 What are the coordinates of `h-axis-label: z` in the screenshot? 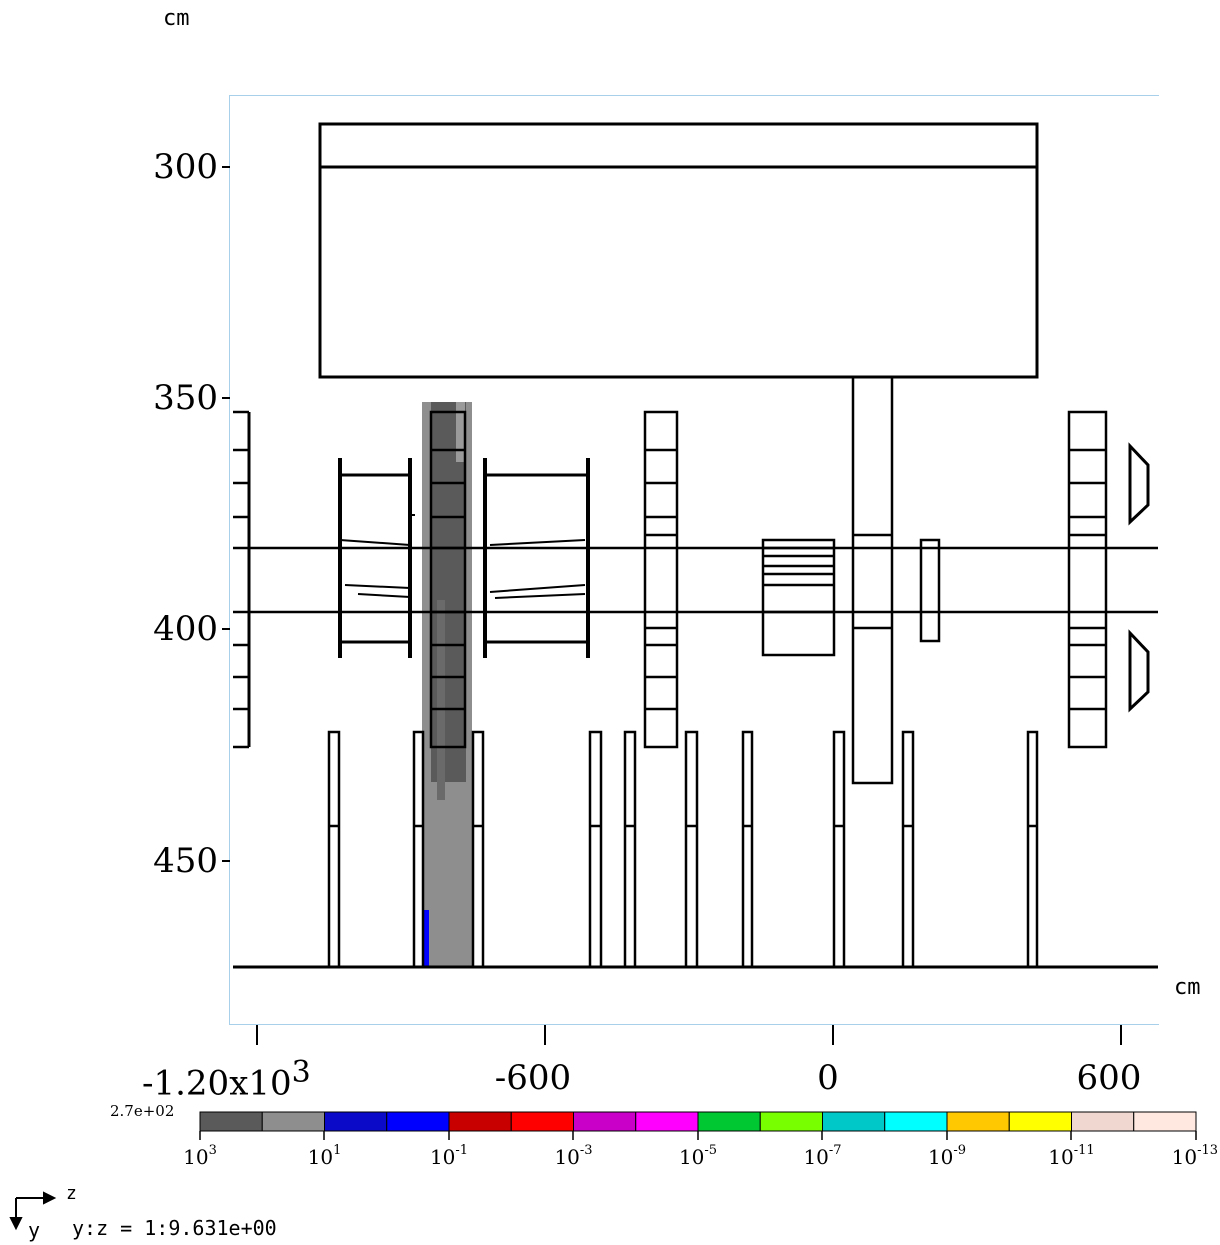 It's located at (71, 1193).